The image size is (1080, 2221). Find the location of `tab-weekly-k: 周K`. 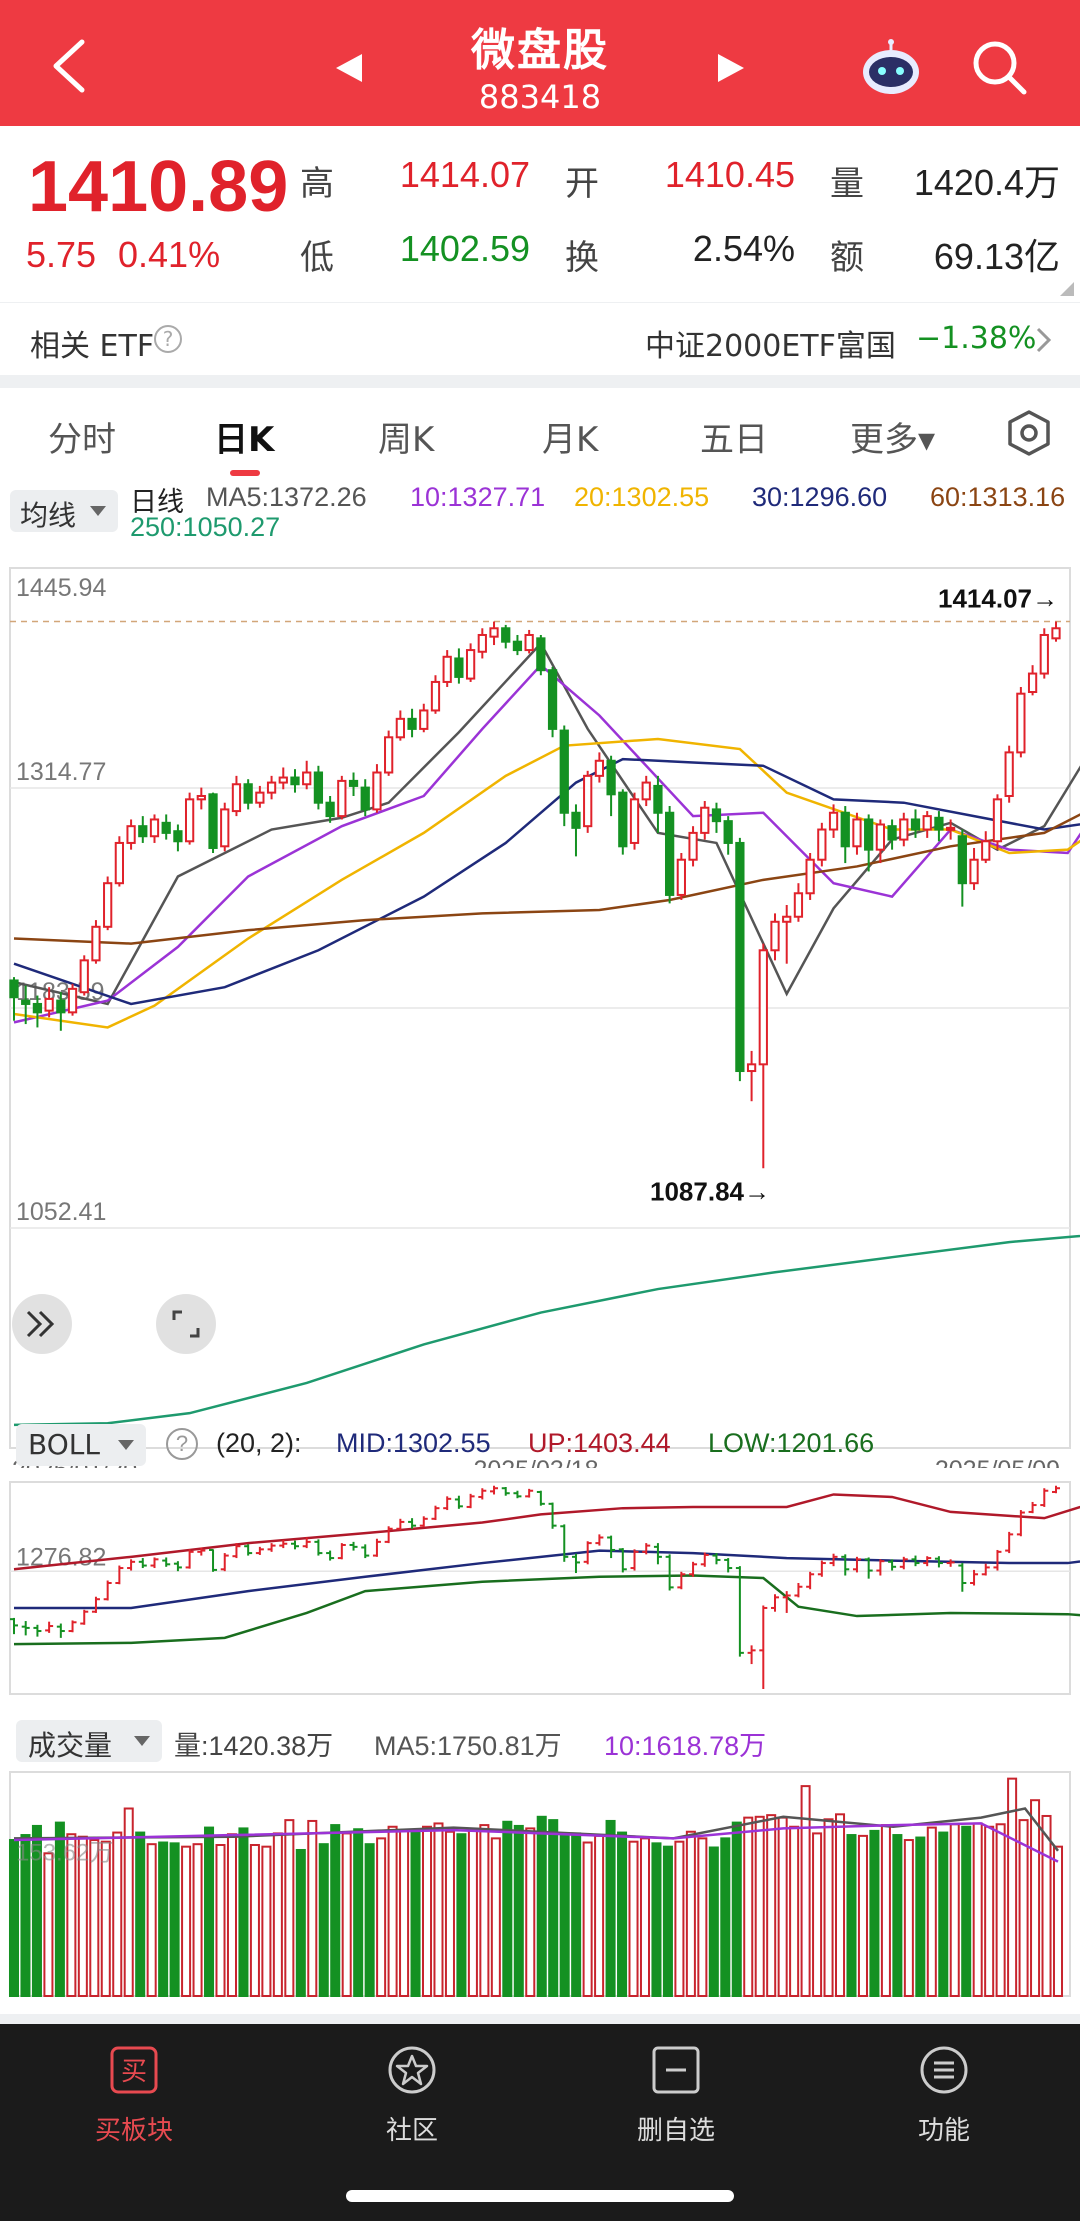

tab-weekly-k: 周K is located at coordinates (406, 440).